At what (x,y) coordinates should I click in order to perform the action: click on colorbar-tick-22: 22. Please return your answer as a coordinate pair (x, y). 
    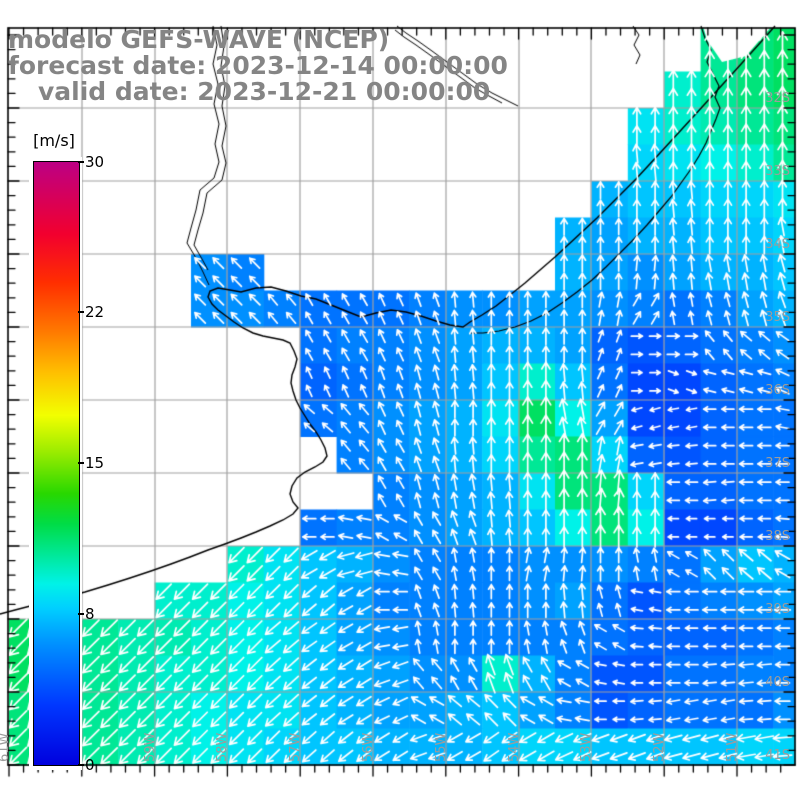
    Looking at the image, I should click on (95, 312).